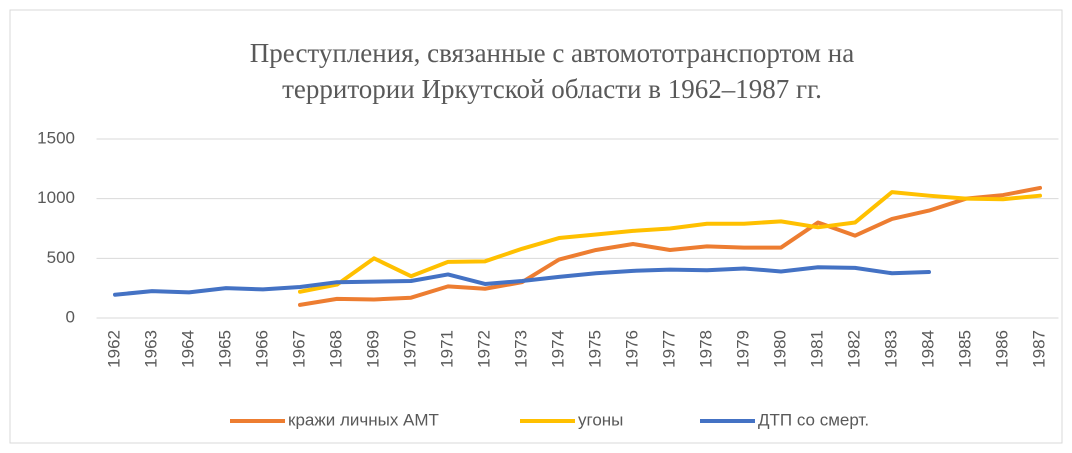  Describe the element at coordinates (779, 349) in the screenshot. I see `x-tick-label: 1980` at that location.